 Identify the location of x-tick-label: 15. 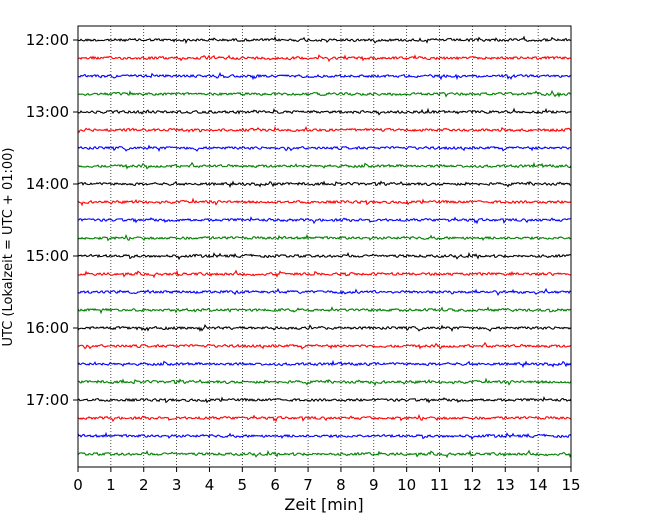
(570, 485).